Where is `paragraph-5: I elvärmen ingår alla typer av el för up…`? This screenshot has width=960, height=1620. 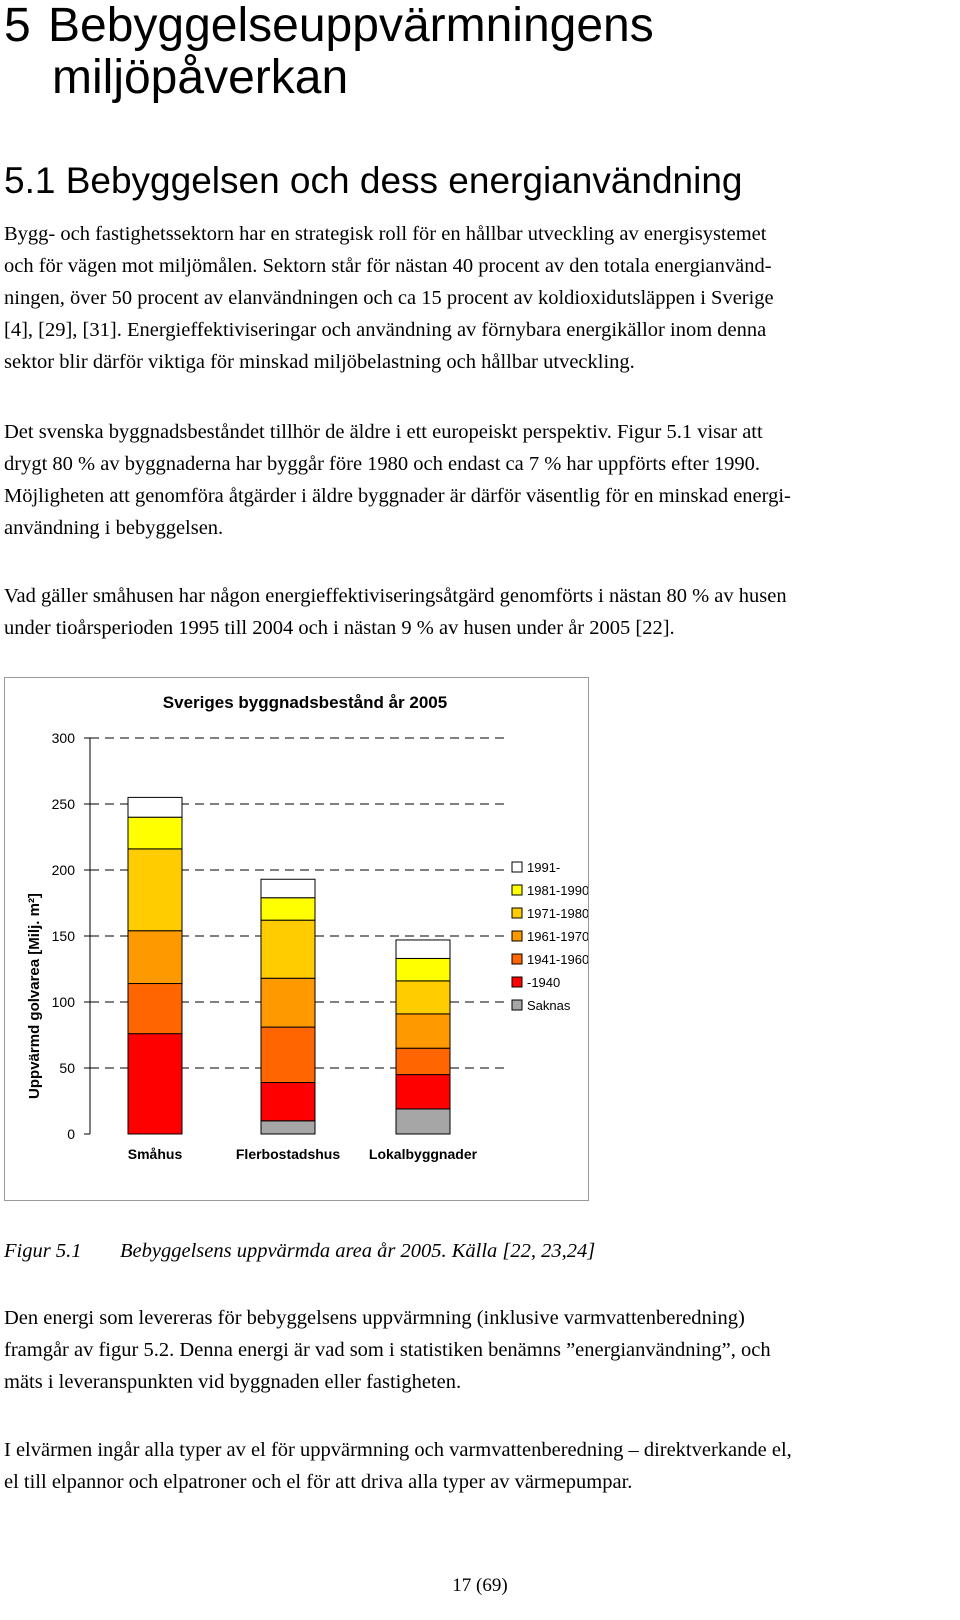
paragraph-5: I elvärmen ingår alla typer av el för up… is located at coordinates (478, 1466).